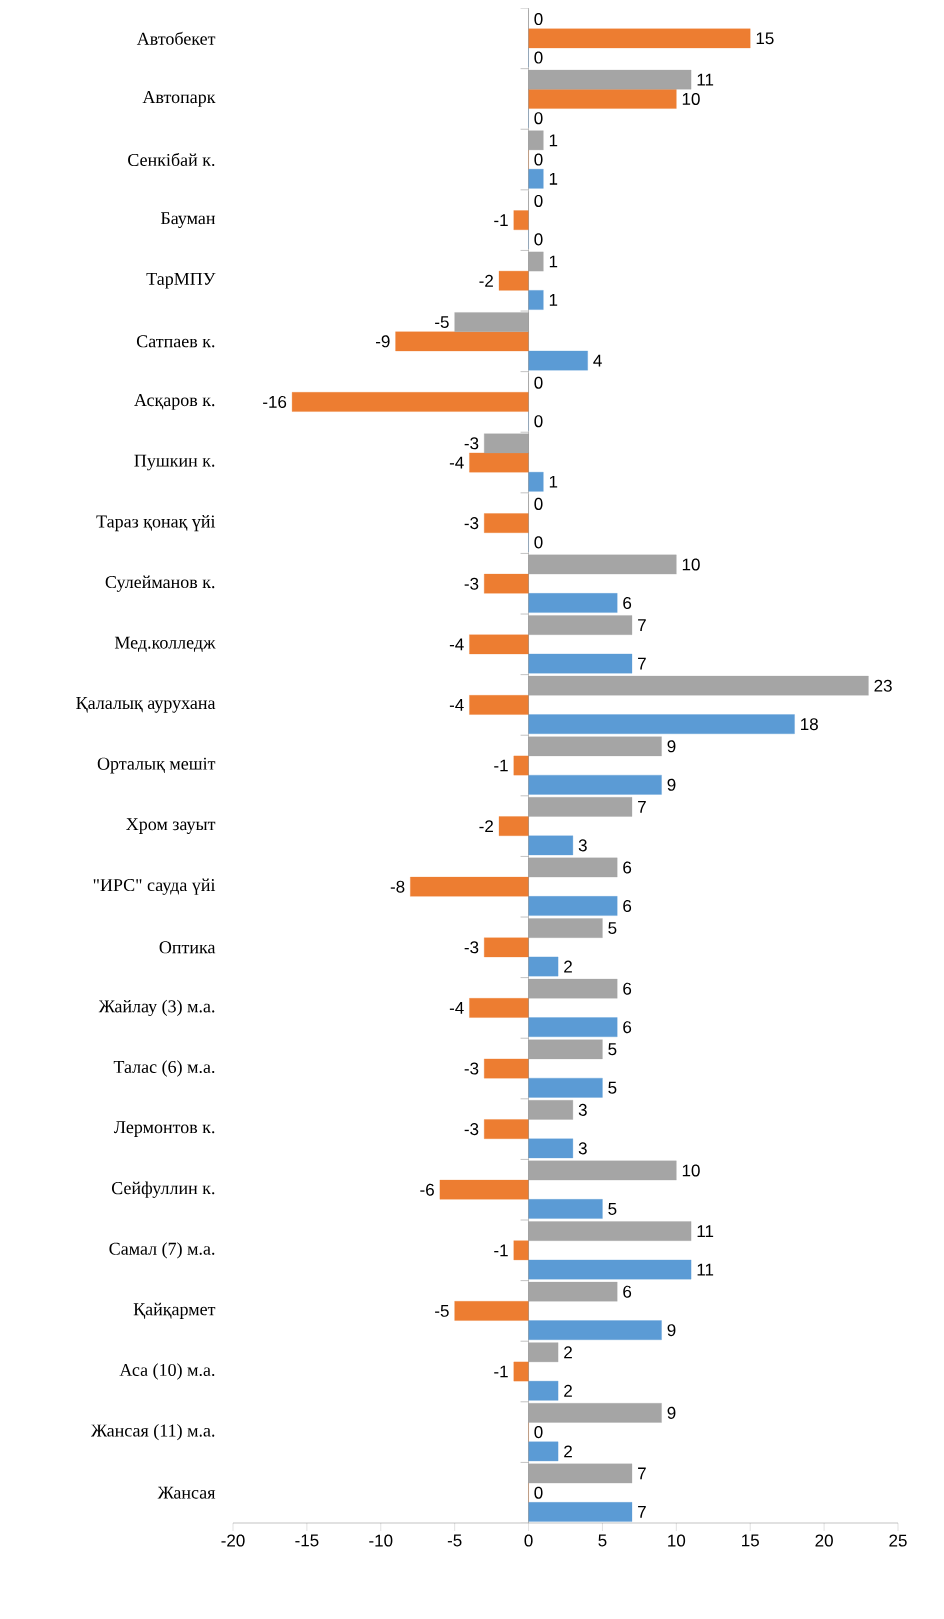 The image size is (944, 1619). I want to click on y-tick-label: Пушкин к., so click(174, 462).